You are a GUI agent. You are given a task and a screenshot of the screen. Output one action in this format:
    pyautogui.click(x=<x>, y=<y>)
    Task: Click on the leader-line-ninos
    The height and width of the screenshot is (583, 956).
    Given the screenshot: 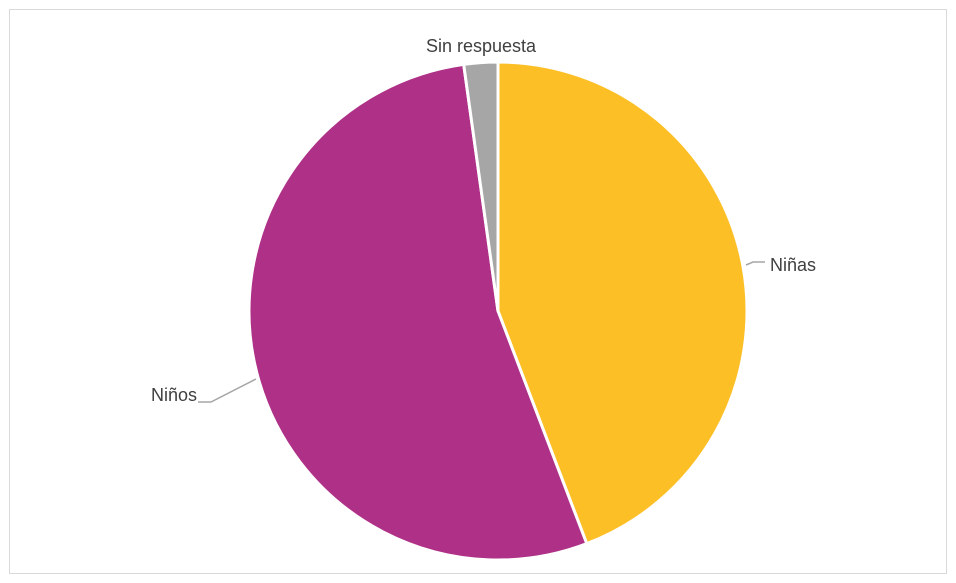 What is the action you would take?
    pyautogui.click(x=227, y=390)
    